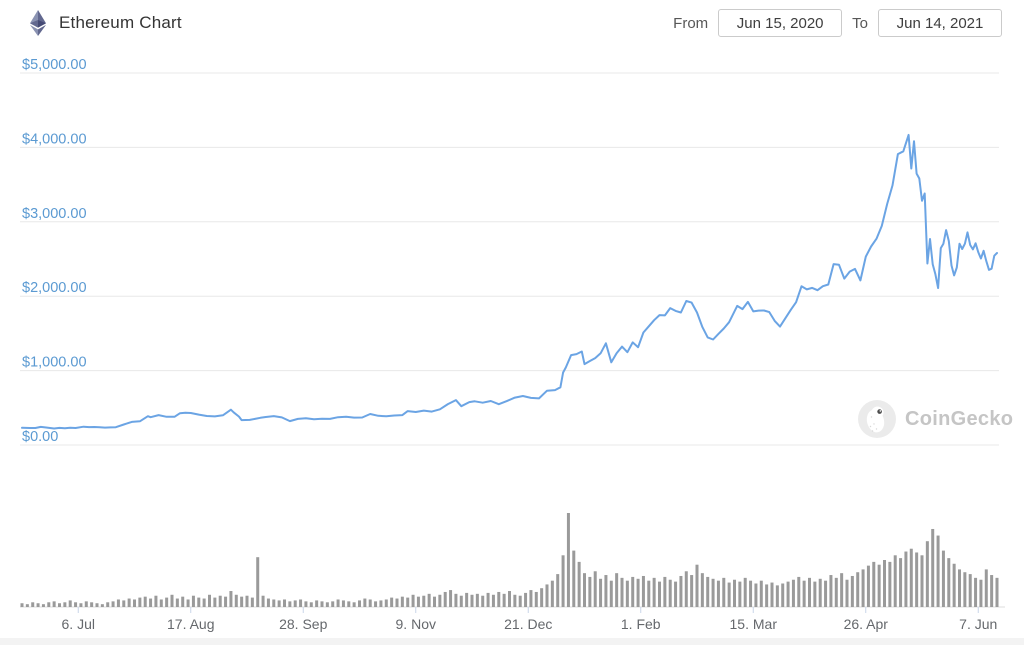 This screenshot has height=645, width=1024. I want to click on bottom-edge-band, so click(512, 641).